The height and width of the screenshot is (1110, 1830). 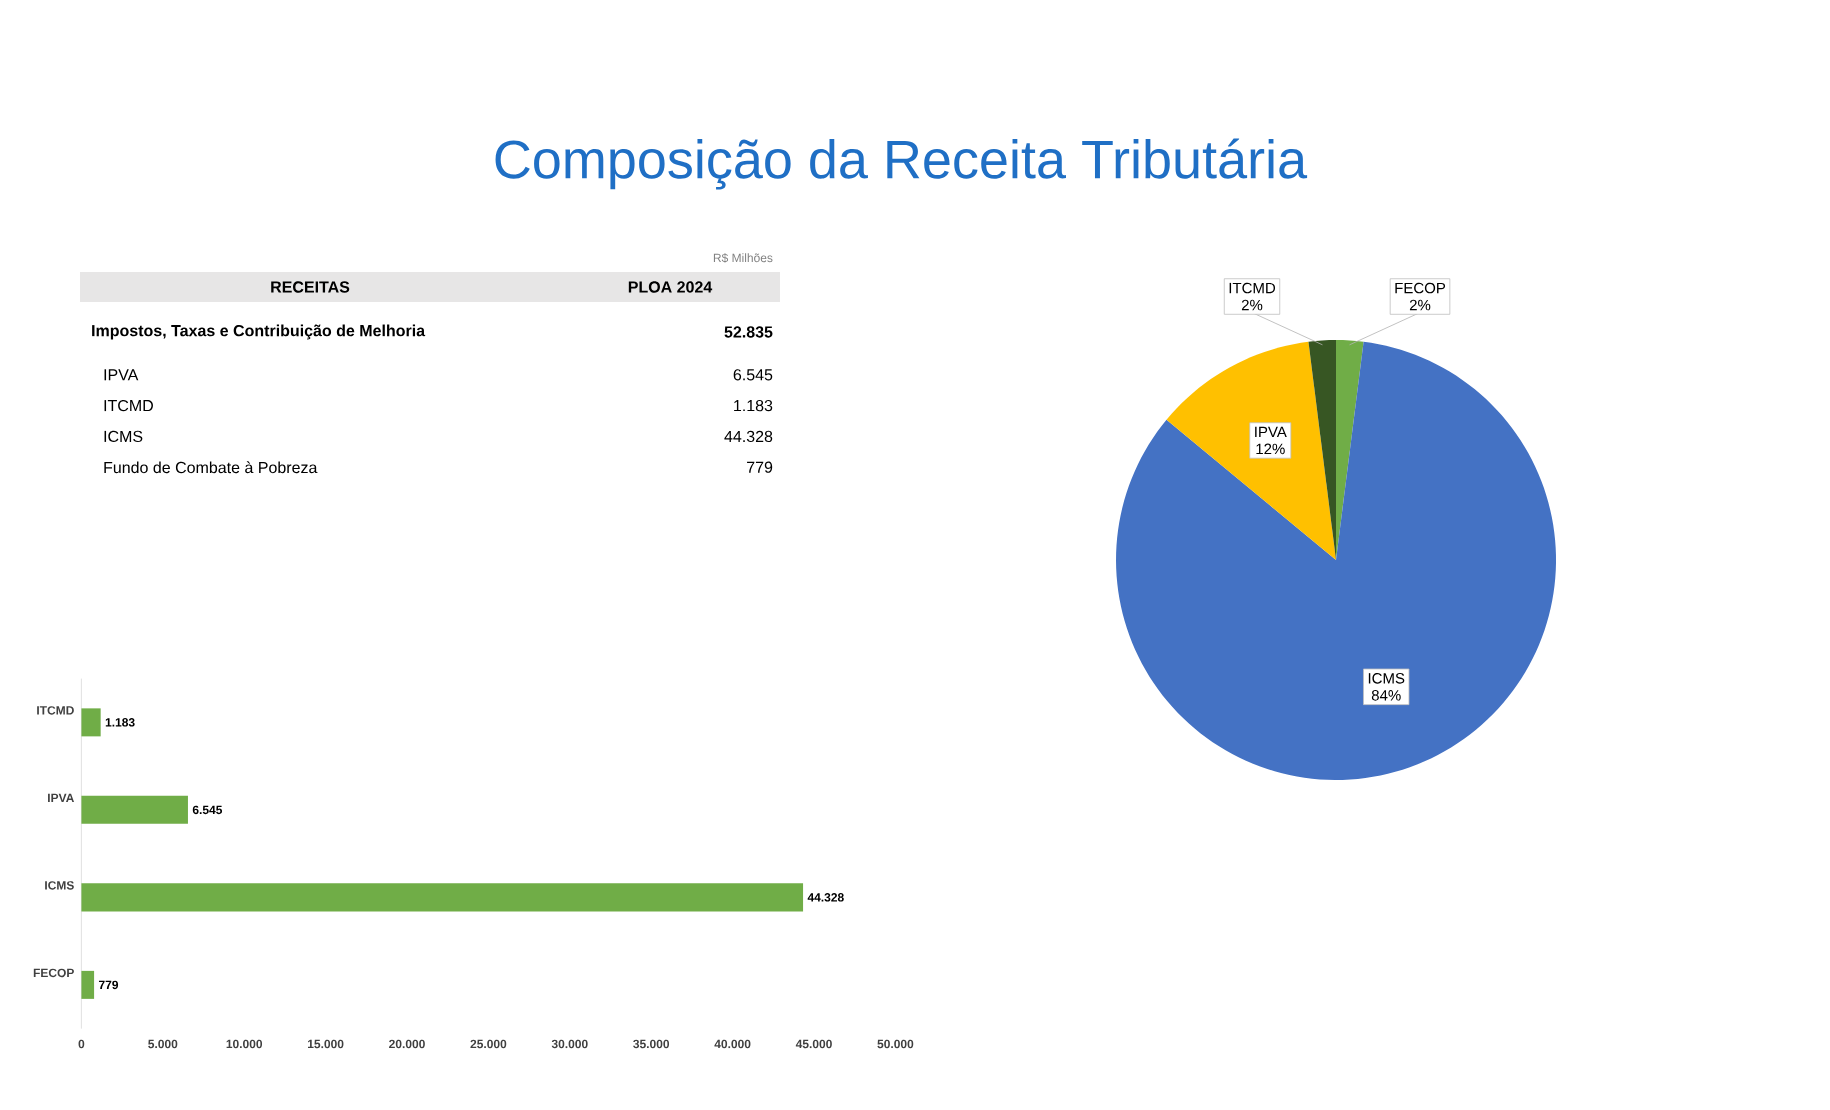 I want to click on text: 44.328, so click(x=748, y=436).